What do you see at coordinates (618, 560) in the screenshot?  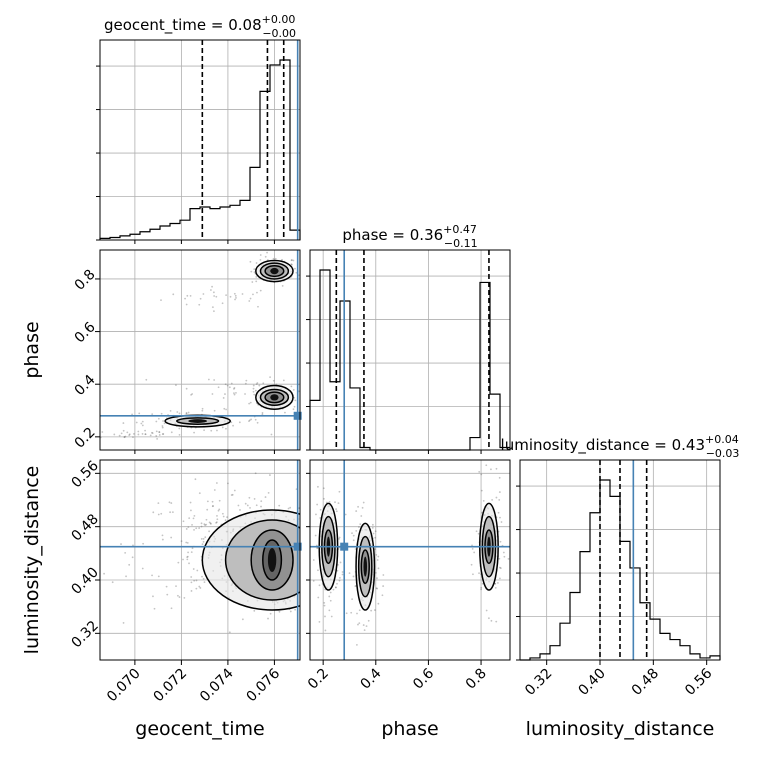 I see `hist-panel-luminosity_distance` at bounding box center [618, 560].